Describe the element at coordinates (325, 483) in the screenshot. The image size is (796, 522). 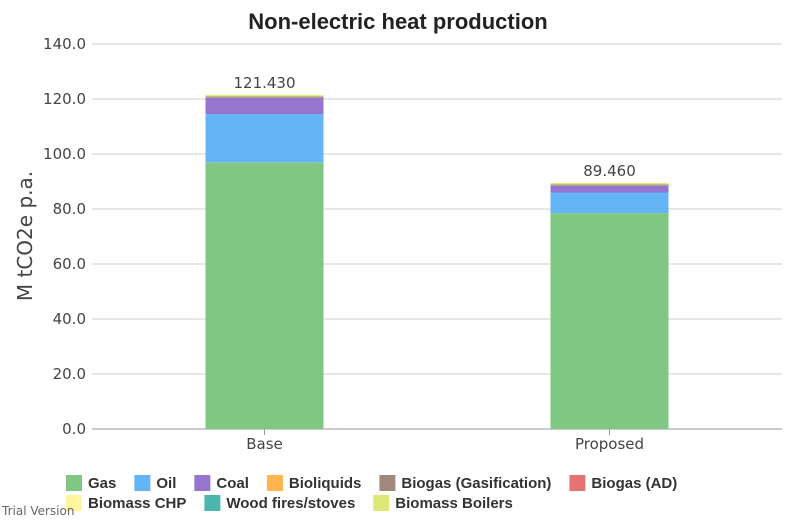
I see `legend-label: Bioliquids` at that location.